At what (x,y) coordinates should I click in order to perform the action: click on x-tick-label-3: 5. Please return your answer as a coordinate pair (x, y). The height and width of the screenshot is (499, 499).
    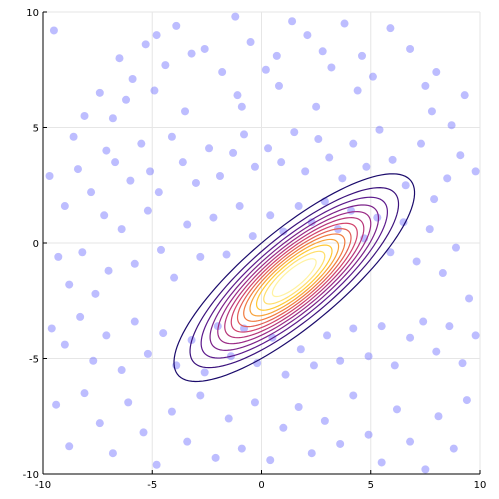
    Looking at the image, I should click on (371, 485).